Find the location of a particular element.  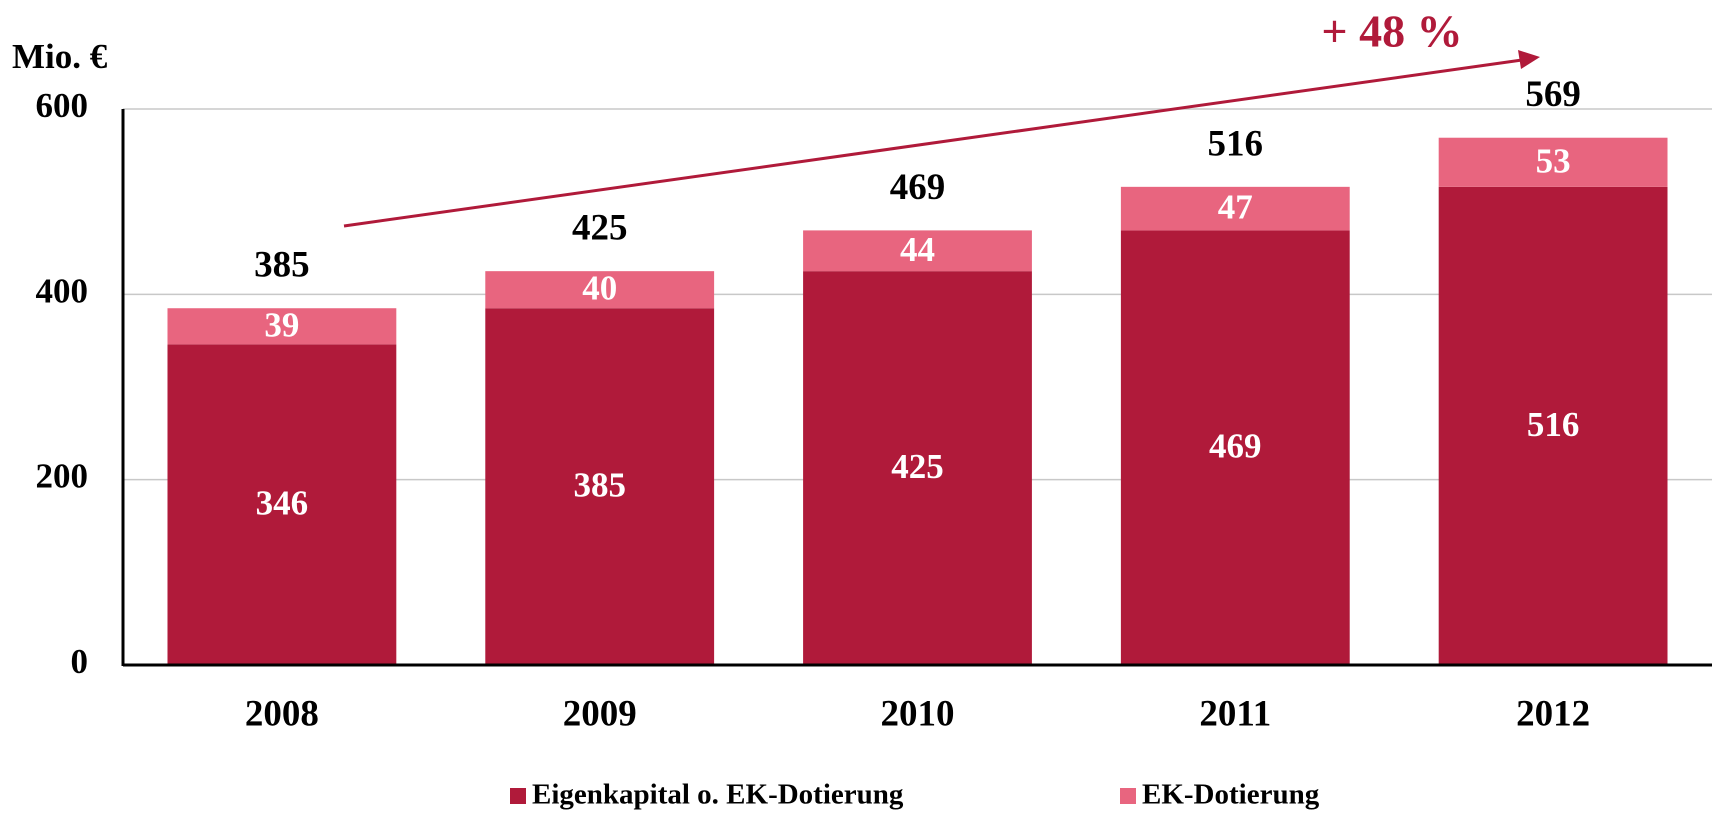

total-label: 569 is located at coordinates (1553, 94).